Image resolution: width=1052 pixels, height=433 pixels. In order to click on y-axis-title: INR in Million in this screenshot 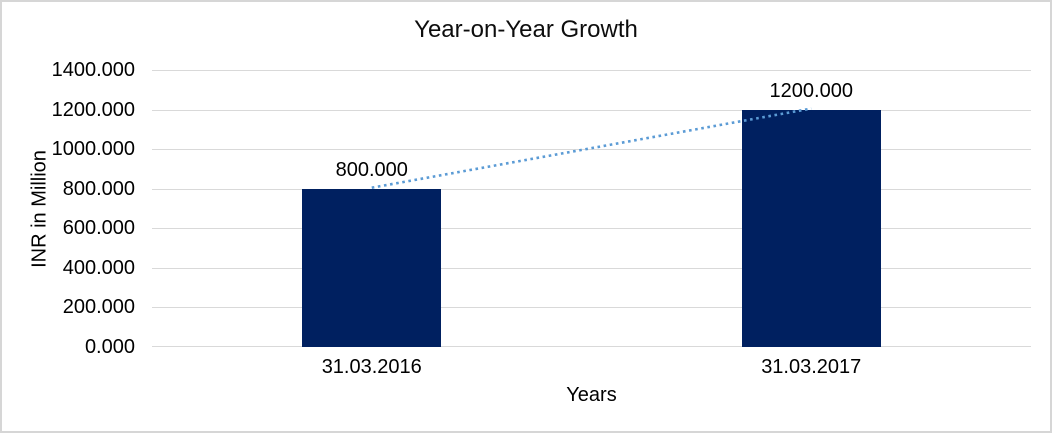, I will do `click(39, 209)`.